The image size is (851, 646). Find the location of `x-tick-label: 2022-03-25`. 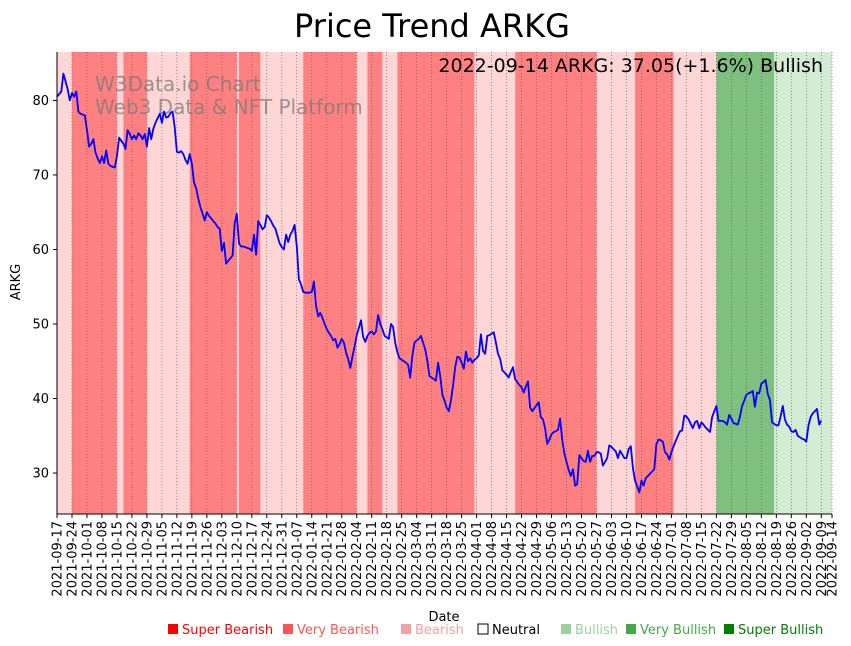

x-tick-label: 2022-03-25 is located at coordinates (462, 559).